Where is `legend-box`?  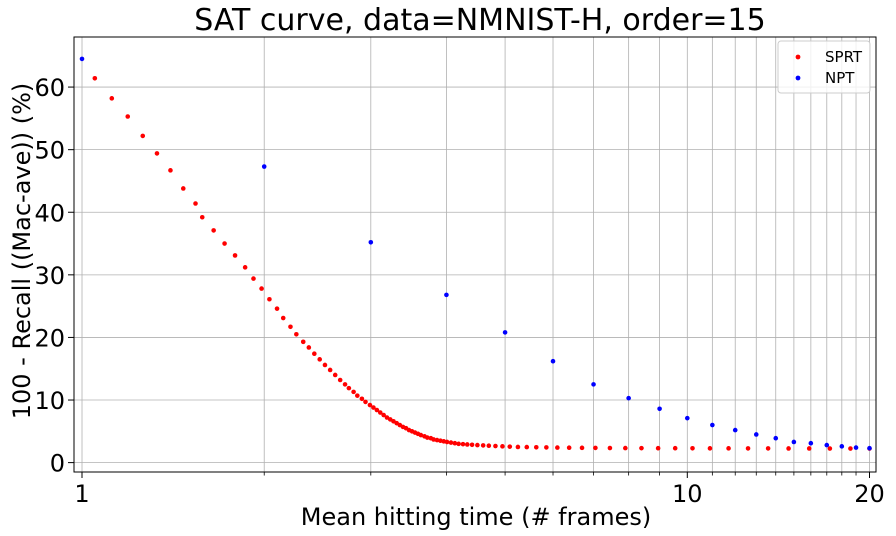 legend-box is located at coordinates (824, 67).